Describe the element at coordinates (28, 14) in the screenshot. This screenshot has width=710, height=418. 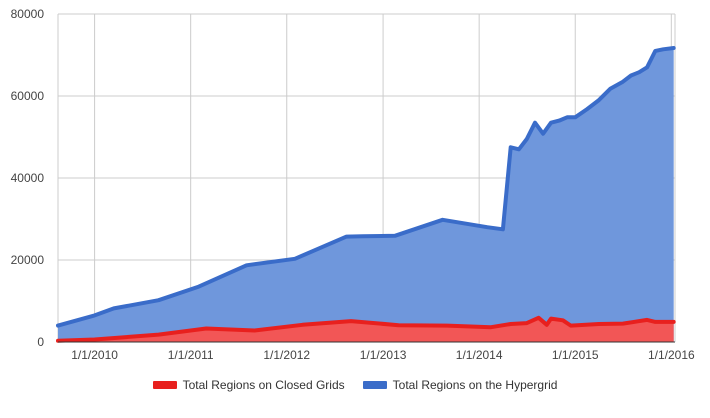
I see `y-tick-label: 80000` at that location.